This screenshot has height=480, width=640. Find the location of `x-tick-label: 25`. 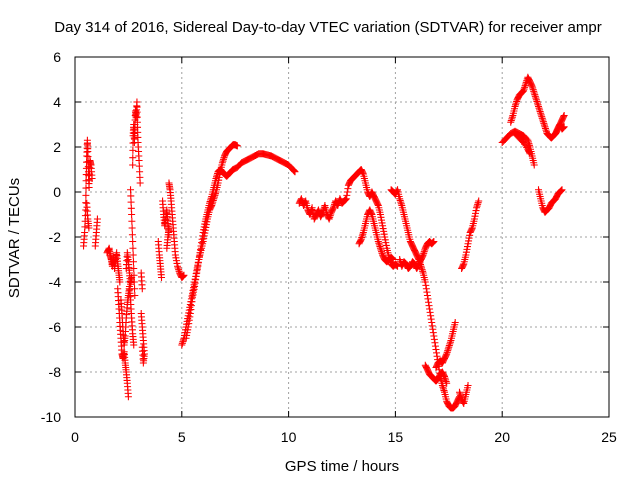

x-tick-label: 25 is located at coordinates (609, 437).